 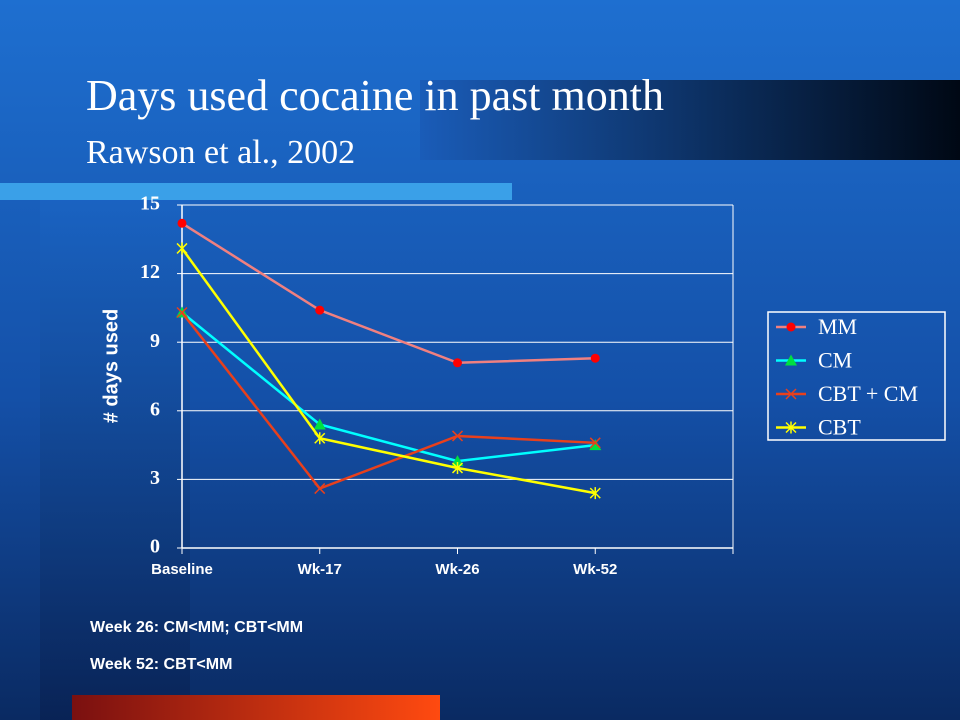 I want to click on chart-subtitle: Rawson et al., 2002, so click(x=220, y=152).